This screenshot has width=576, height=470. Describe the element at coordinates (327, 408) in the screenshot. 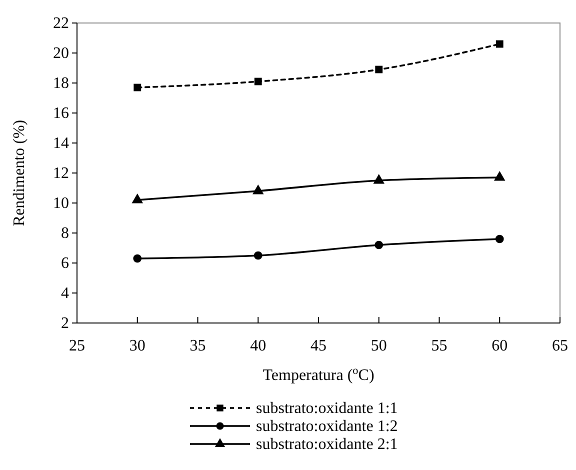

I see `legend-label: substrato:oxidante 1:1` at that location.